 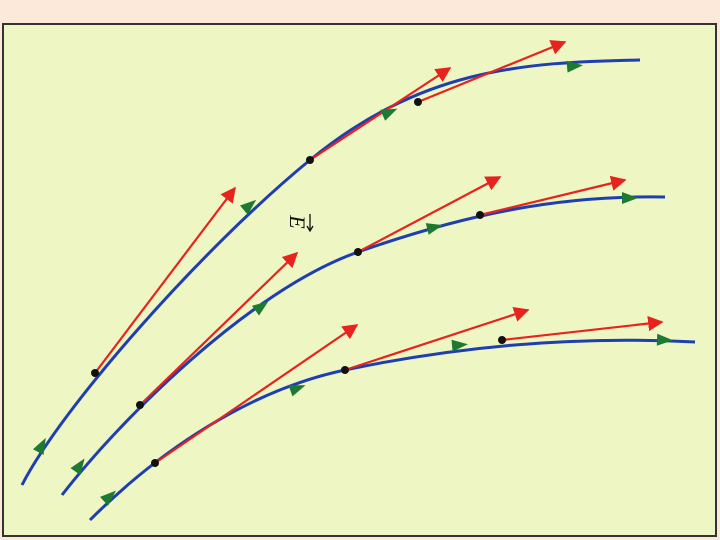 I want to click on top-band, so click(x=360, y=11).